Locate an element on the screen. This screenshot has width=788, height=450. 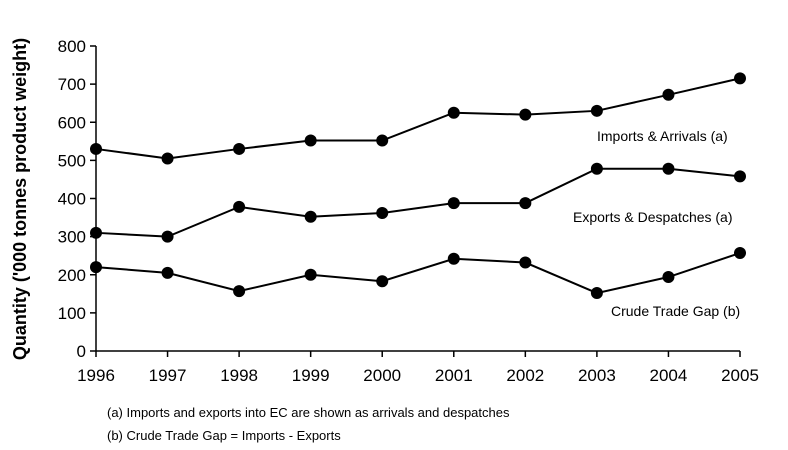
x-tick-label: 2000 is located at coordinates (382, 375).